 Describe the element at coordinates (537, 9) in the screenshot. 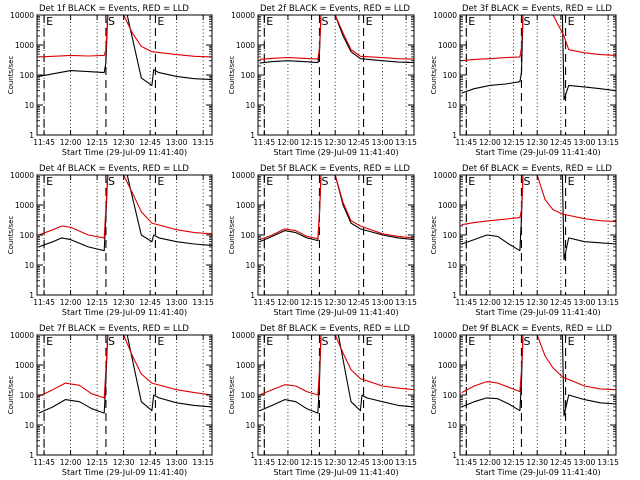

I see `panel-title: Det 3f BLACK = Events, RED = LLD` at that location.